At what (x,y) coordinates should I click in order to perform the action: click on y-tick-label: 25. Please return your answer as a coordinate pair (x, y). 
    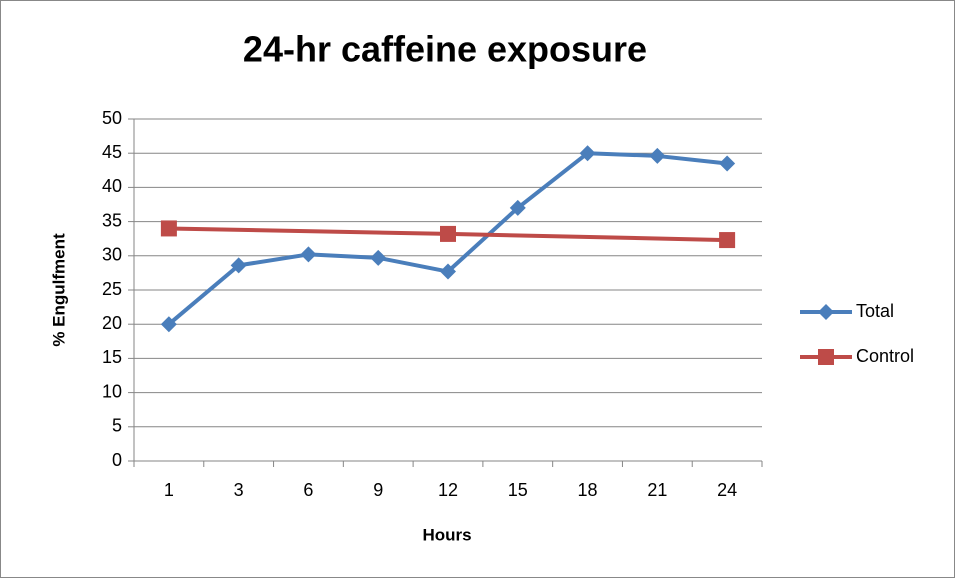
    Looking at the image, I should click on (112, 289).